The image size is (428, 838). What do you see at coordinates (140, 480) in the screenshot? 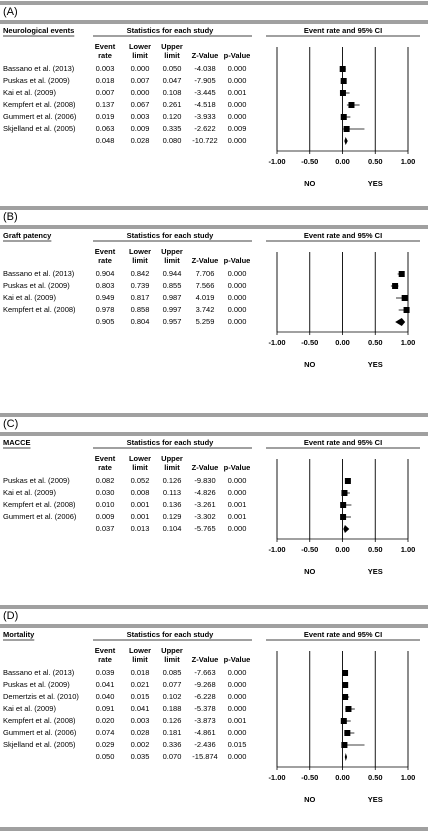
I see `table-cell: 0.052` at bounding box center [140, 480].